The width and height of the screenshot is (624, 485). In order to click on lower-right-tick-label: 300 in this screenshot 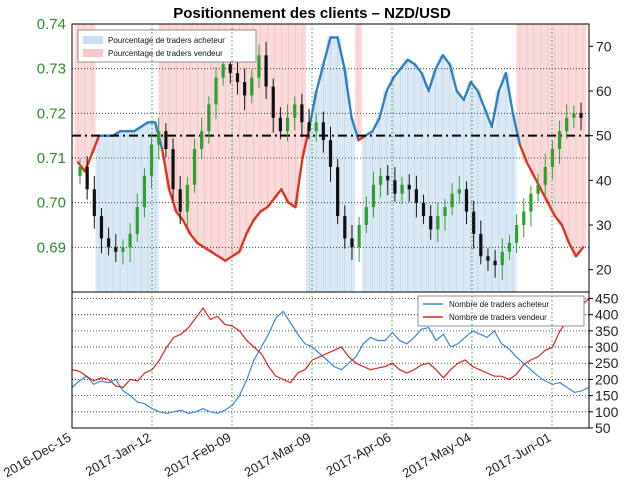, I will do `click(607, 347)`.